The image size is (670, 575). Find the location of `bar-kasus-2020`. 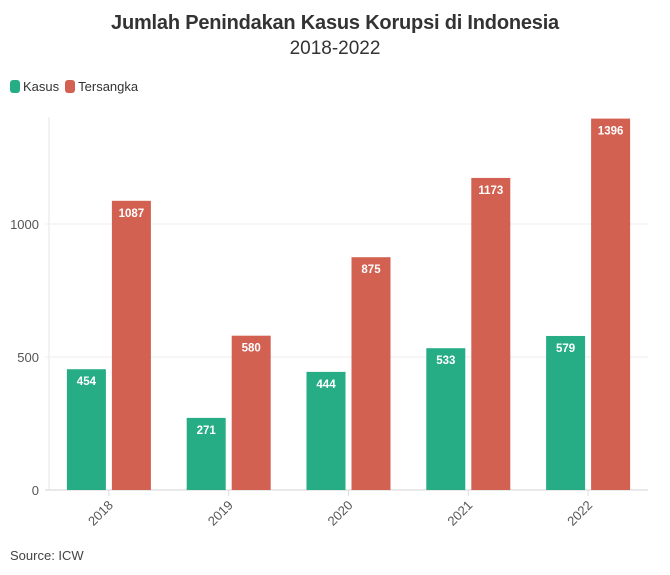

bar-kasus-2020 is located at coordinates (326, 430).